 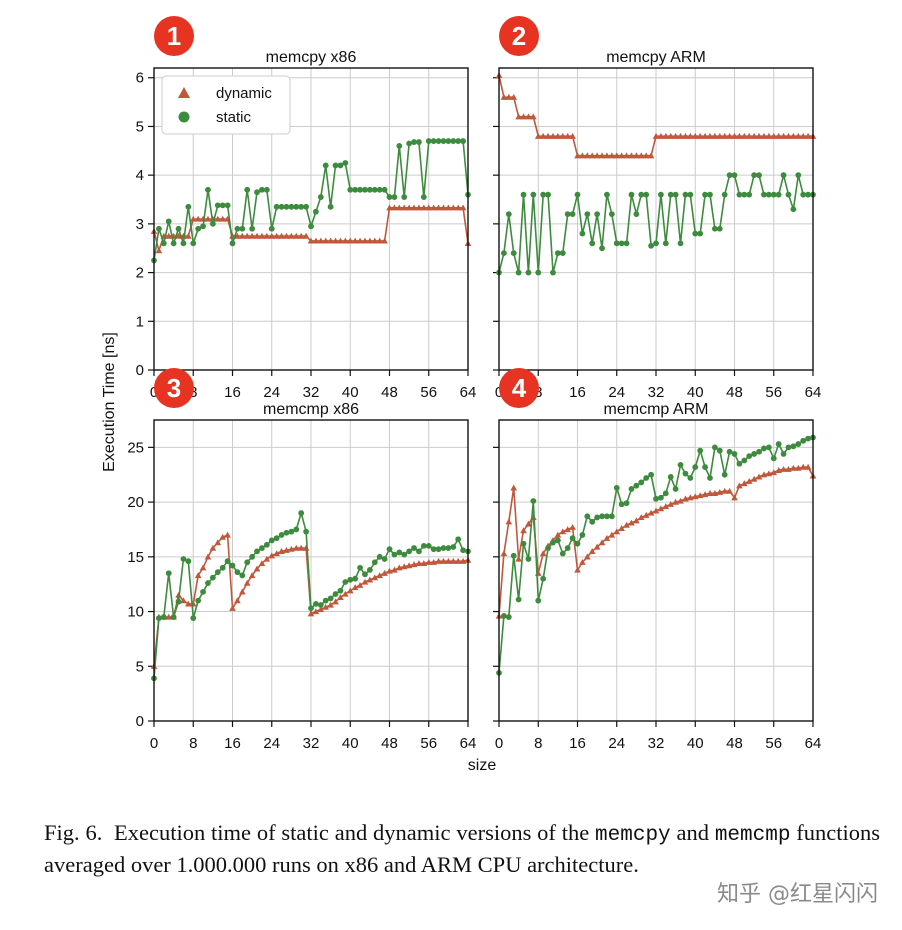 What do you see at coordinates (656, 570) in the screenshot?
I see `plot-frame` at bounding box center [656, 570].